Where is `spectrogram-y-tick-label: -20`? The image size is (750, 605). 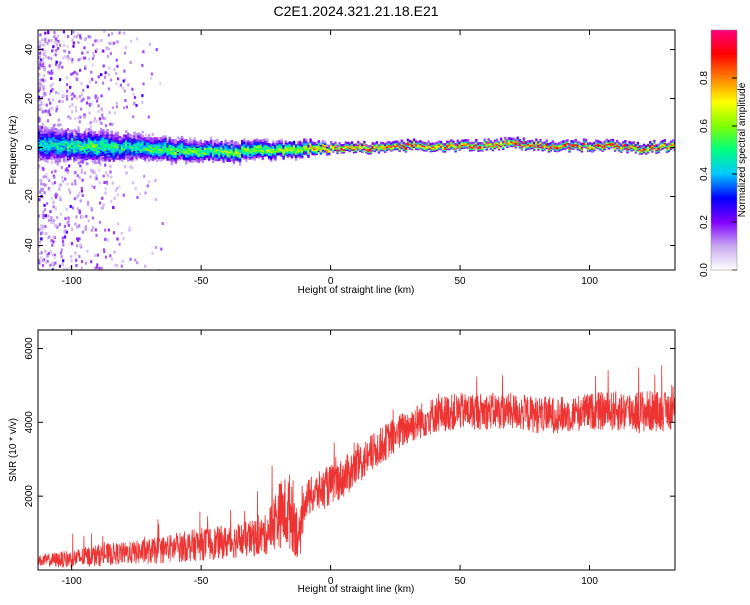 spectrogram-y-tick-label: -20 is located at coordinates (29, 196).